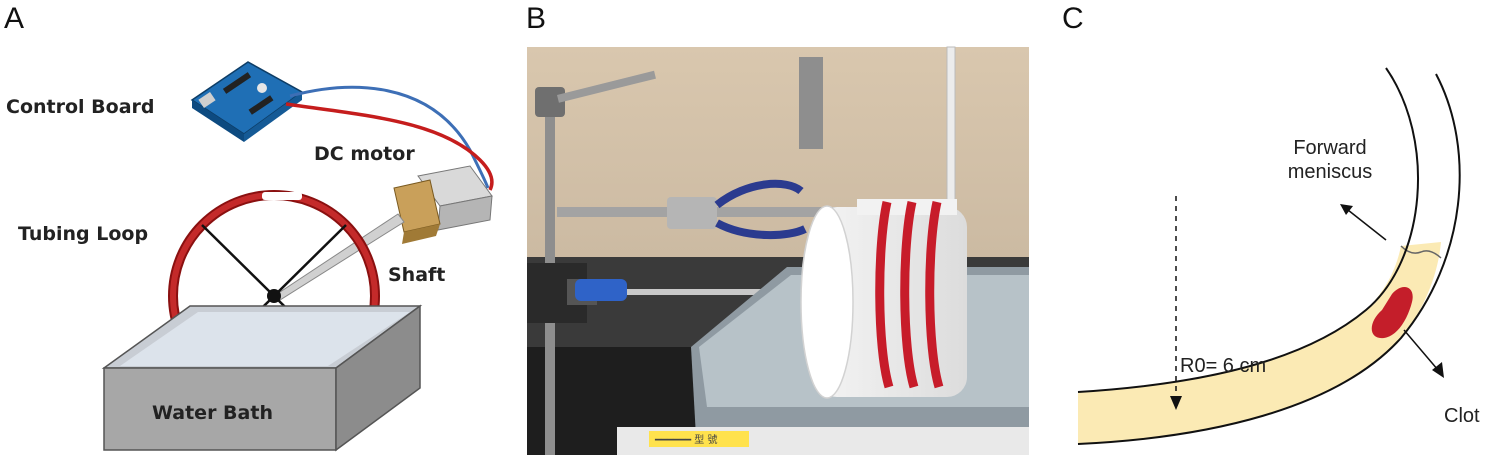 This screenshot has height=456, width=1496. I want to click on tubing-loop-label: Tubing Loop, so click(83, 234).